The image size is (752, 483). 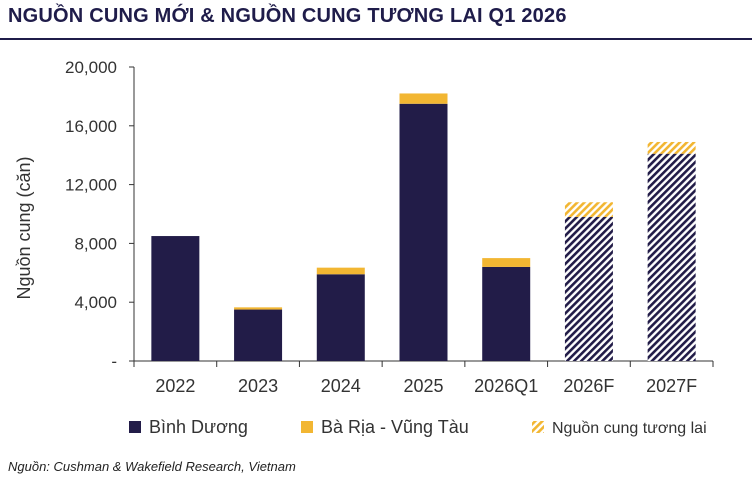 I want to click on title-divider, so click(x=376, y=39).